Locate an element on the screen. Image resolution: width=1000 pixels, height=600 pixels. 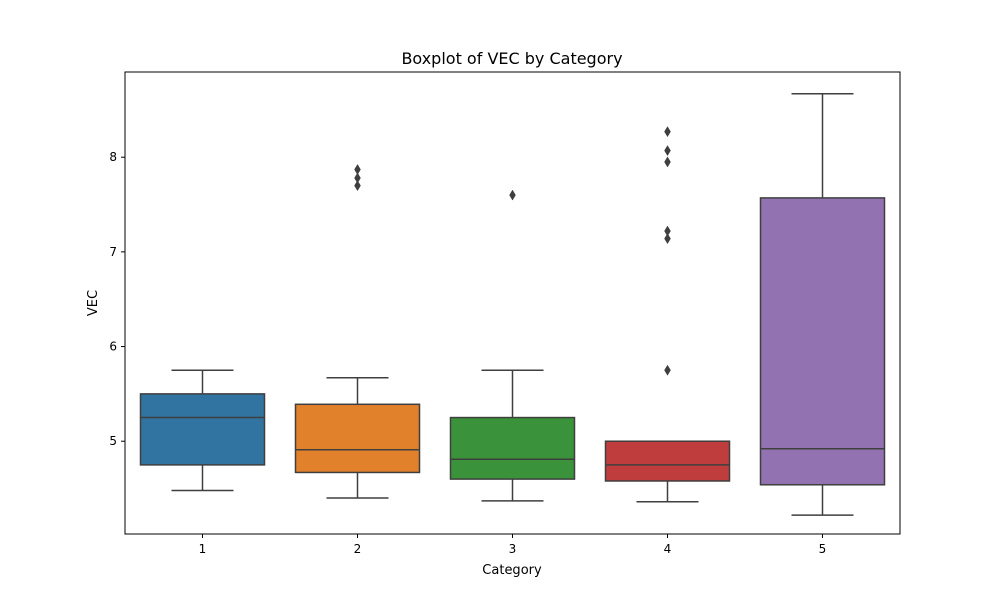
x-tick-label: 3 is located at coordinates (513, 549).